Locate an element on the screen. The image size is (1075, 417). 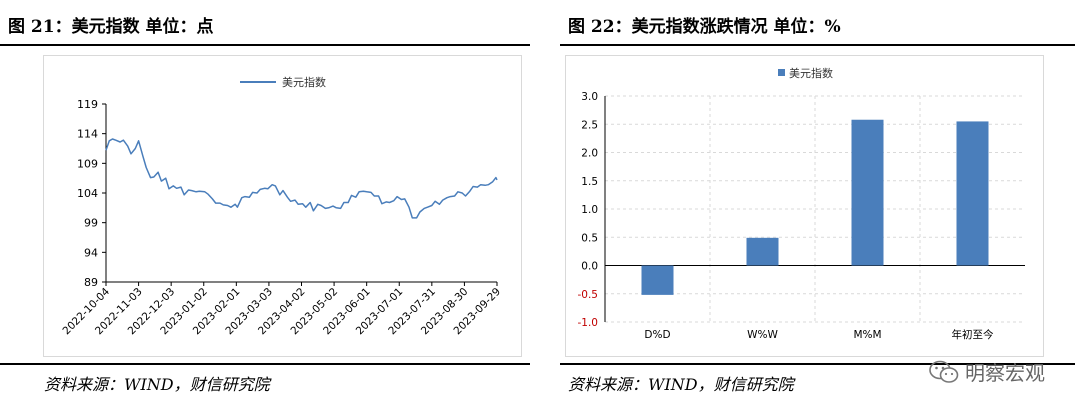
y-tick-label: 1.5 is located at coordinates (589, 182).